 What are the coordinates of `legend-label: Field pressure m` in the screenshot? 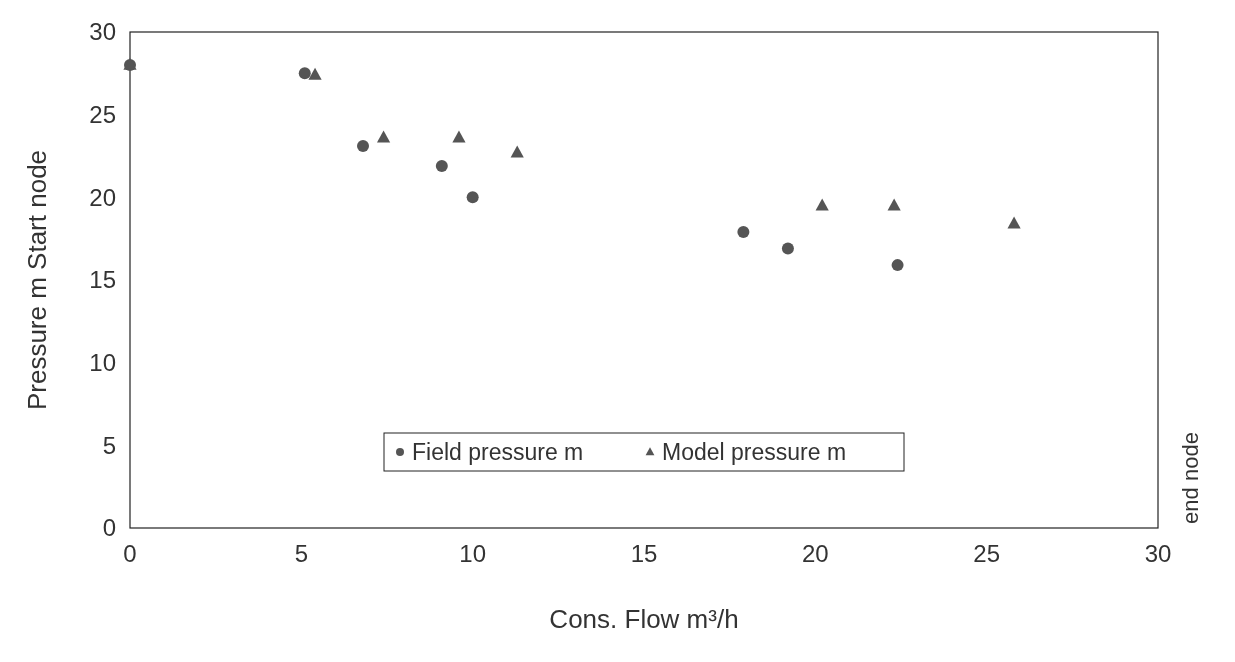 It's located at (498, 452).